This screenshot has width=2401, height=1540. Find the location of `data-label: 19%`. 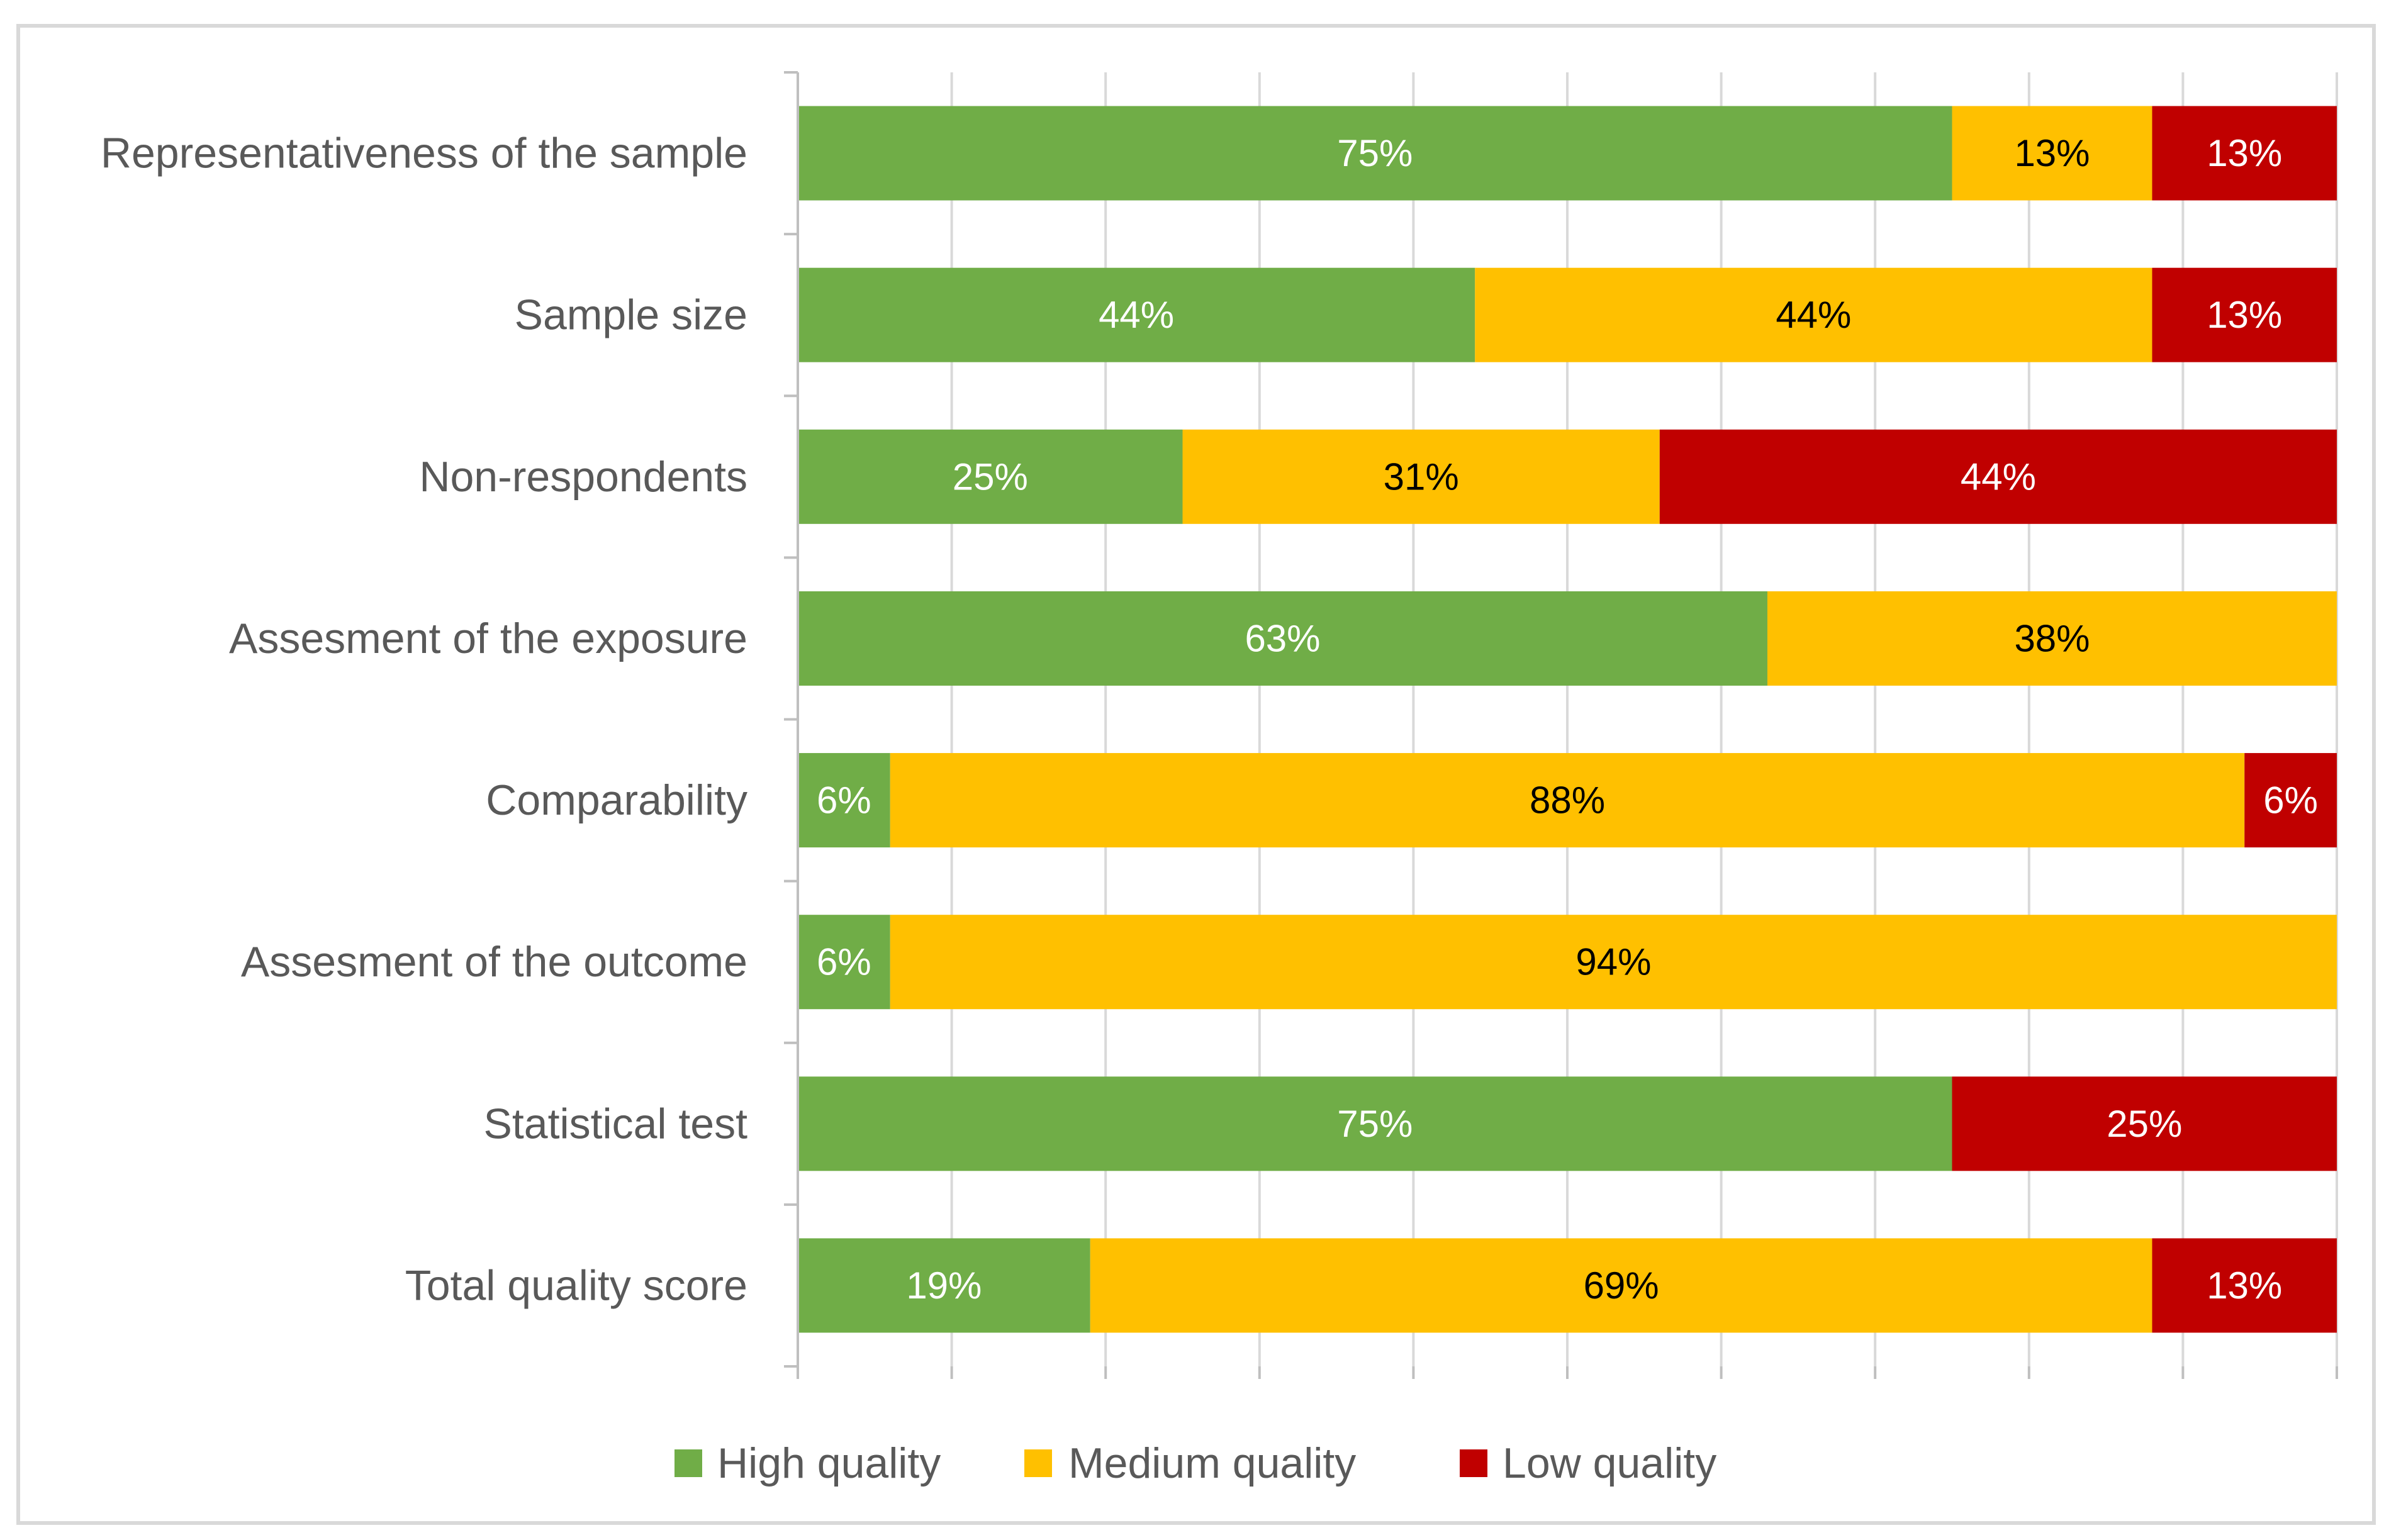

data-label: 19% is located at coordinates (944, 1285).